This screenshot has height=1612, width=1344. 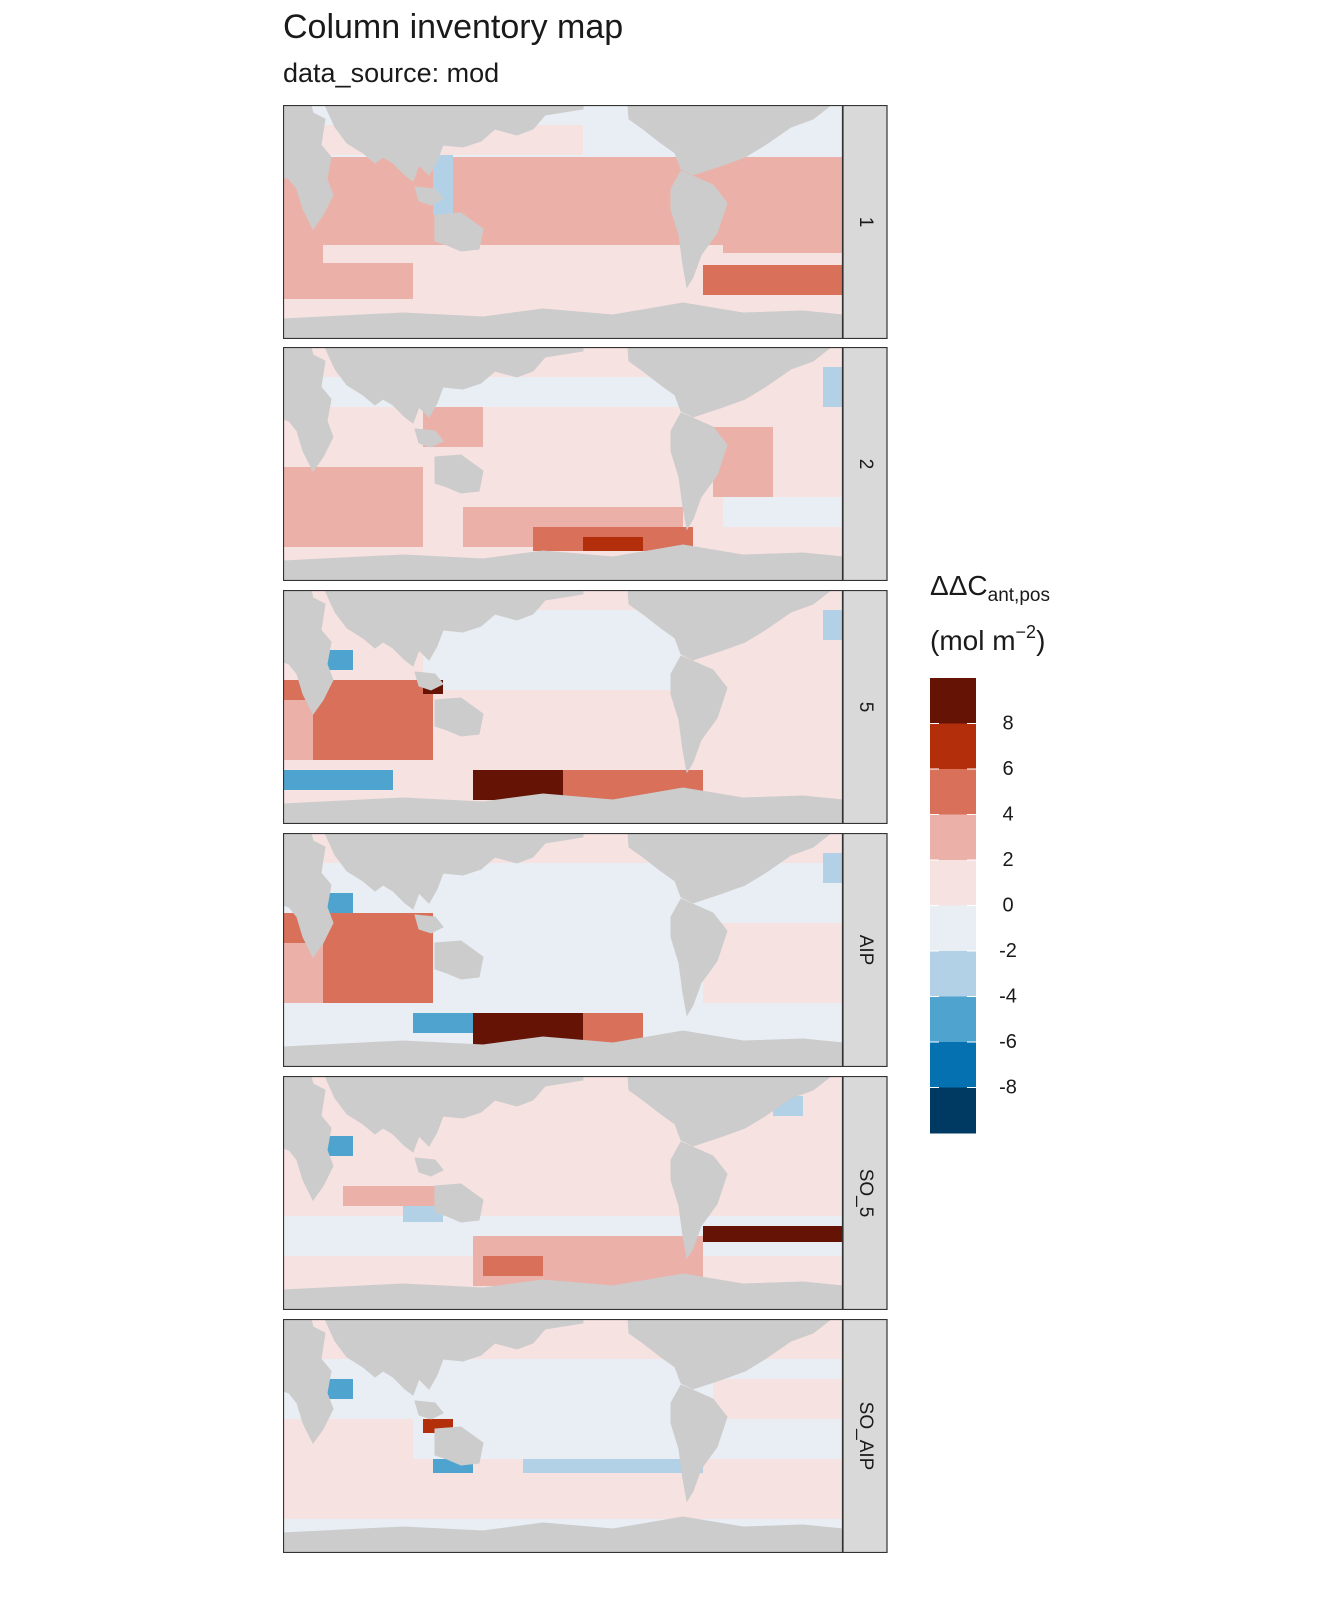 I want to click on legend-colorbar: -8 -6 -4 -2 0 2 4 6 8, so click(x=973, y=906).